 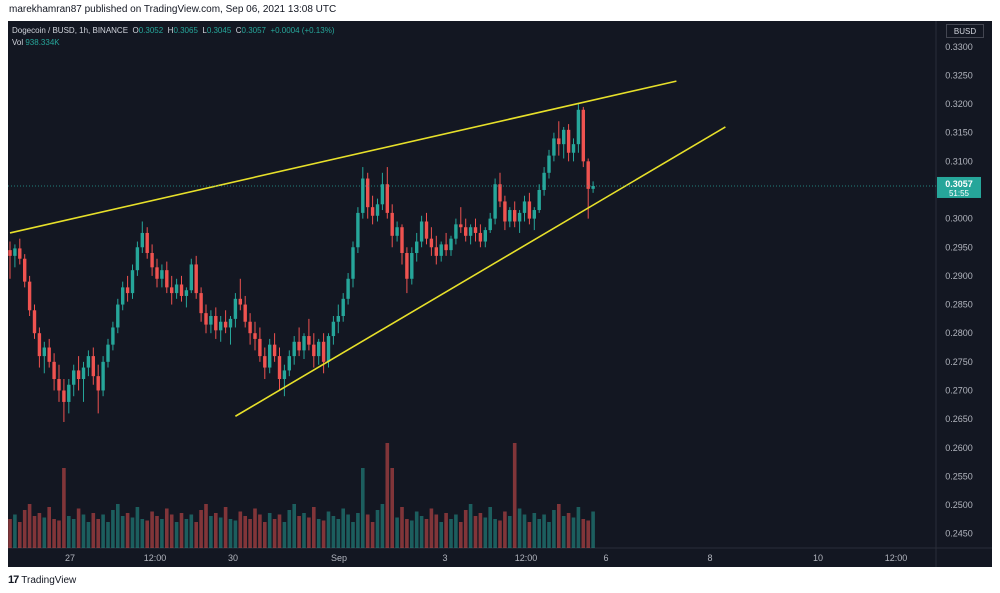 What do you see at coordinates (170, 30) in the screenshot?
I see `high-label: H` at bounding box center [170, 30].